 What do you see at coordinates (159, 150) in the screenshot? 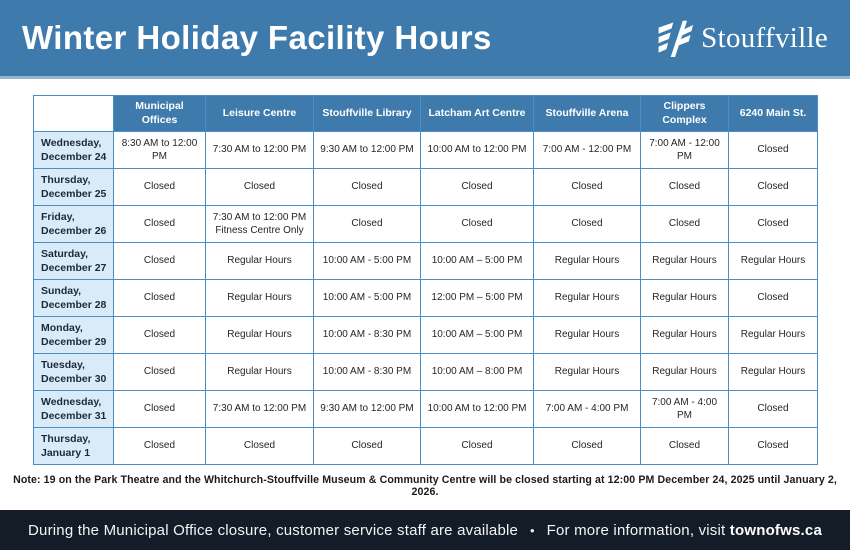
I see `hours-cell: 8:30 AM to 12:00 PM` at bounding box center [159, 150].